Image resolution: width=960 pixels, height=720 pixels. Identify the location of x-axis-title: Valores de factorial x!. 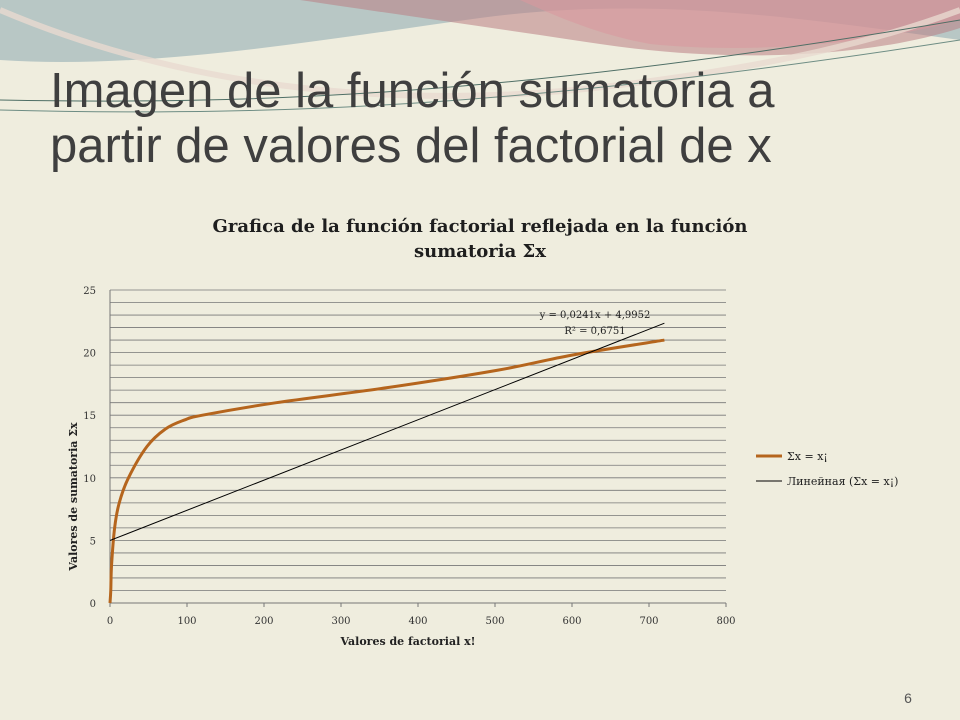
(408, 641).